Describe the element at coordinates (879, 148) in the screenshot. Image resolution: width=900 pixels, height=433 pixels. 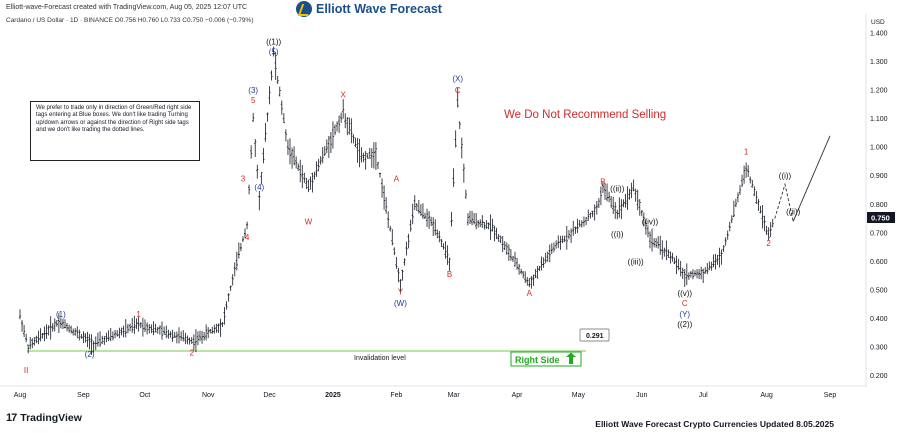
I see `y-tick-label: 1.000` at that location.